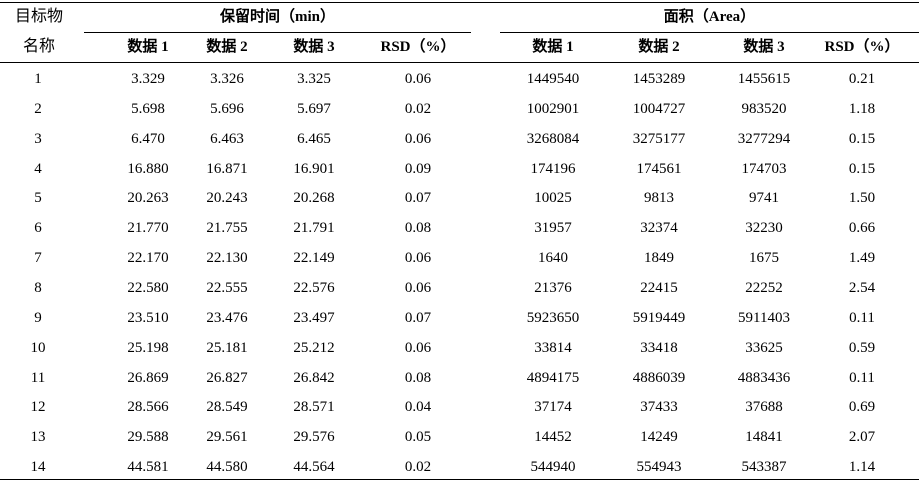 Image resolution: width=923 pixels, height=482 pixels. Describe the element at coordinates (764, 138) in the screenshot. I see `area-data3-cell: 3277294` at that location.